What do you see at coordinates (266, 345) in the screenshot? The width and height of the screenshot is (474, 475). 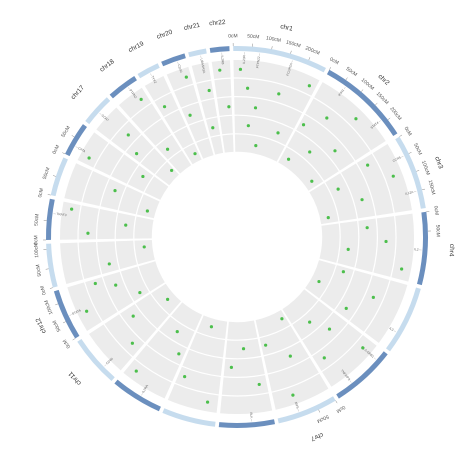 I see `data-point-chr7-140-t4` at bounding box center [266, 345].